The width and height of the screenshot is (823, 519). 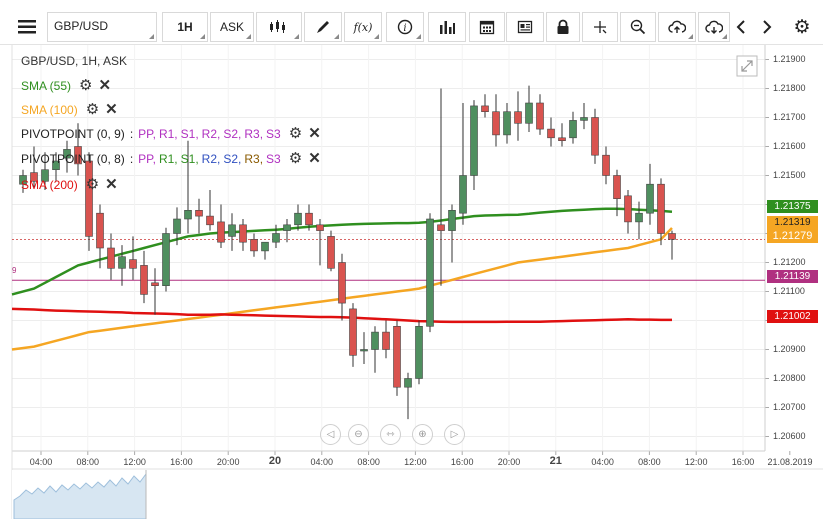 What do you see at coordinates (422, 434) in the screenshot?
I see `nav-zoom-in-button: ⊕` at bounding box center [422, 434].